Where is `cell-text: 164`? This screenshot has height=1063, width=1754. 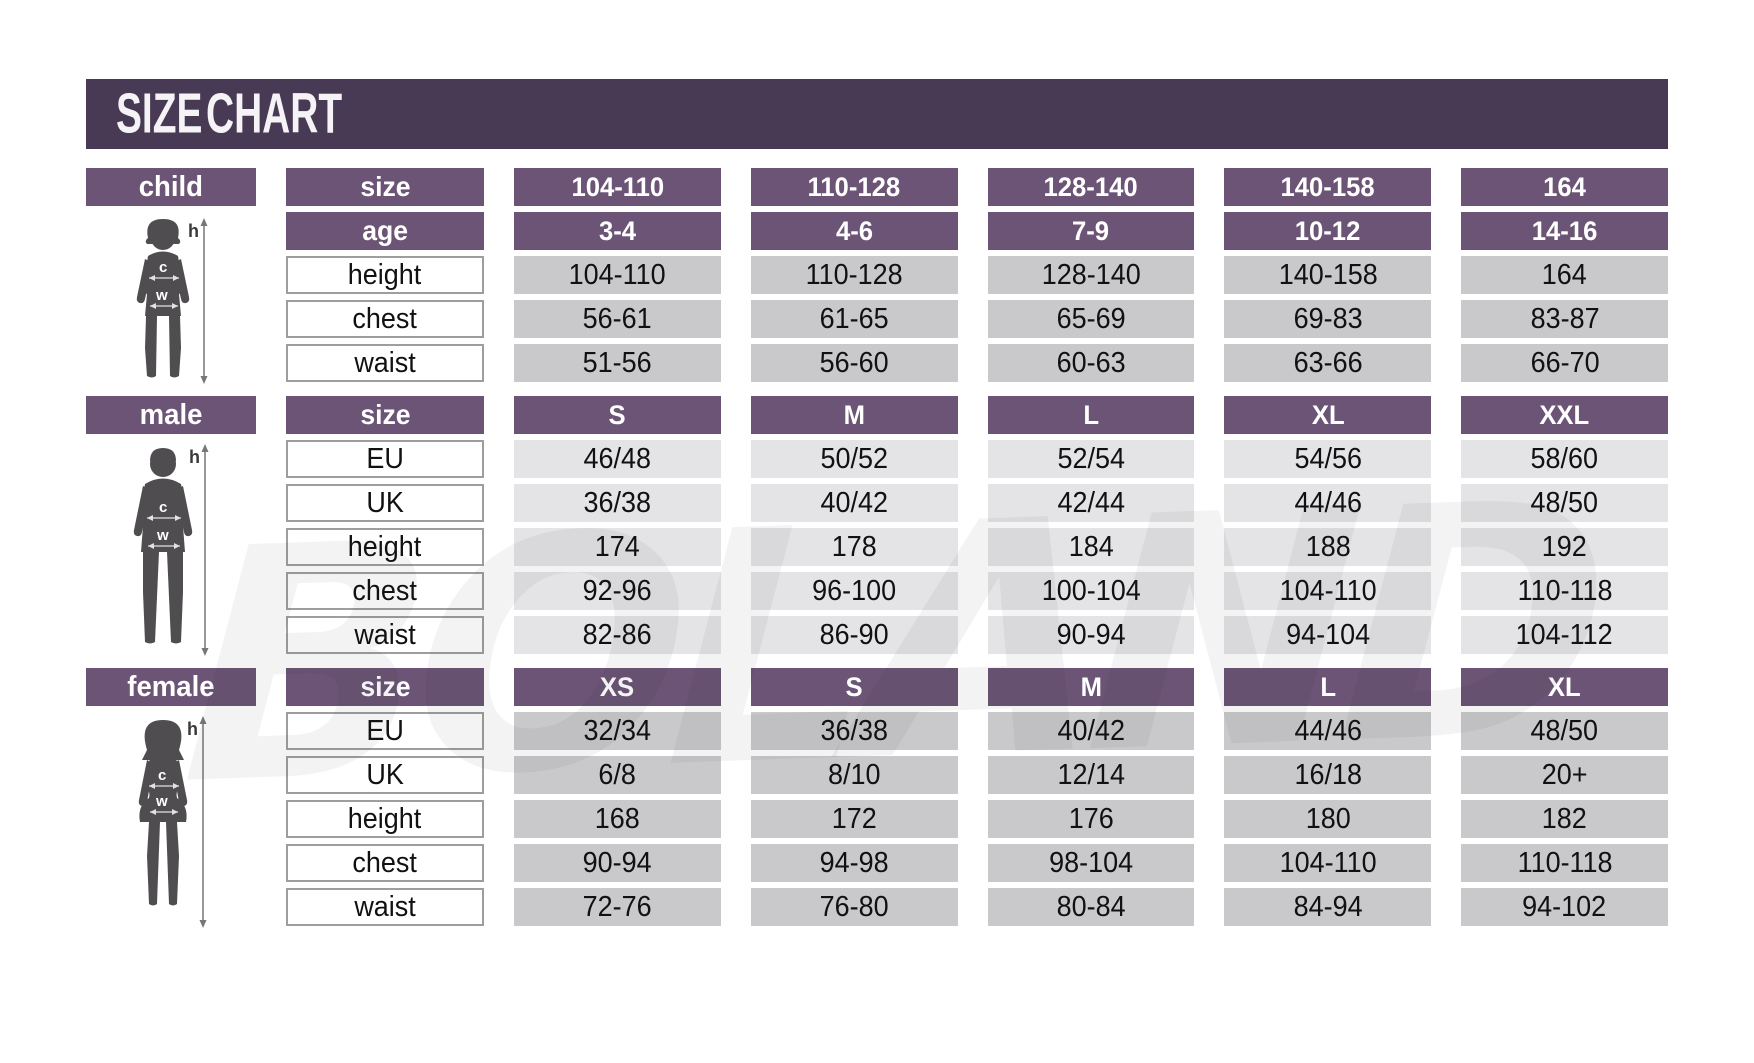 cell-text: 164 is located at coordinates (1564, 186).